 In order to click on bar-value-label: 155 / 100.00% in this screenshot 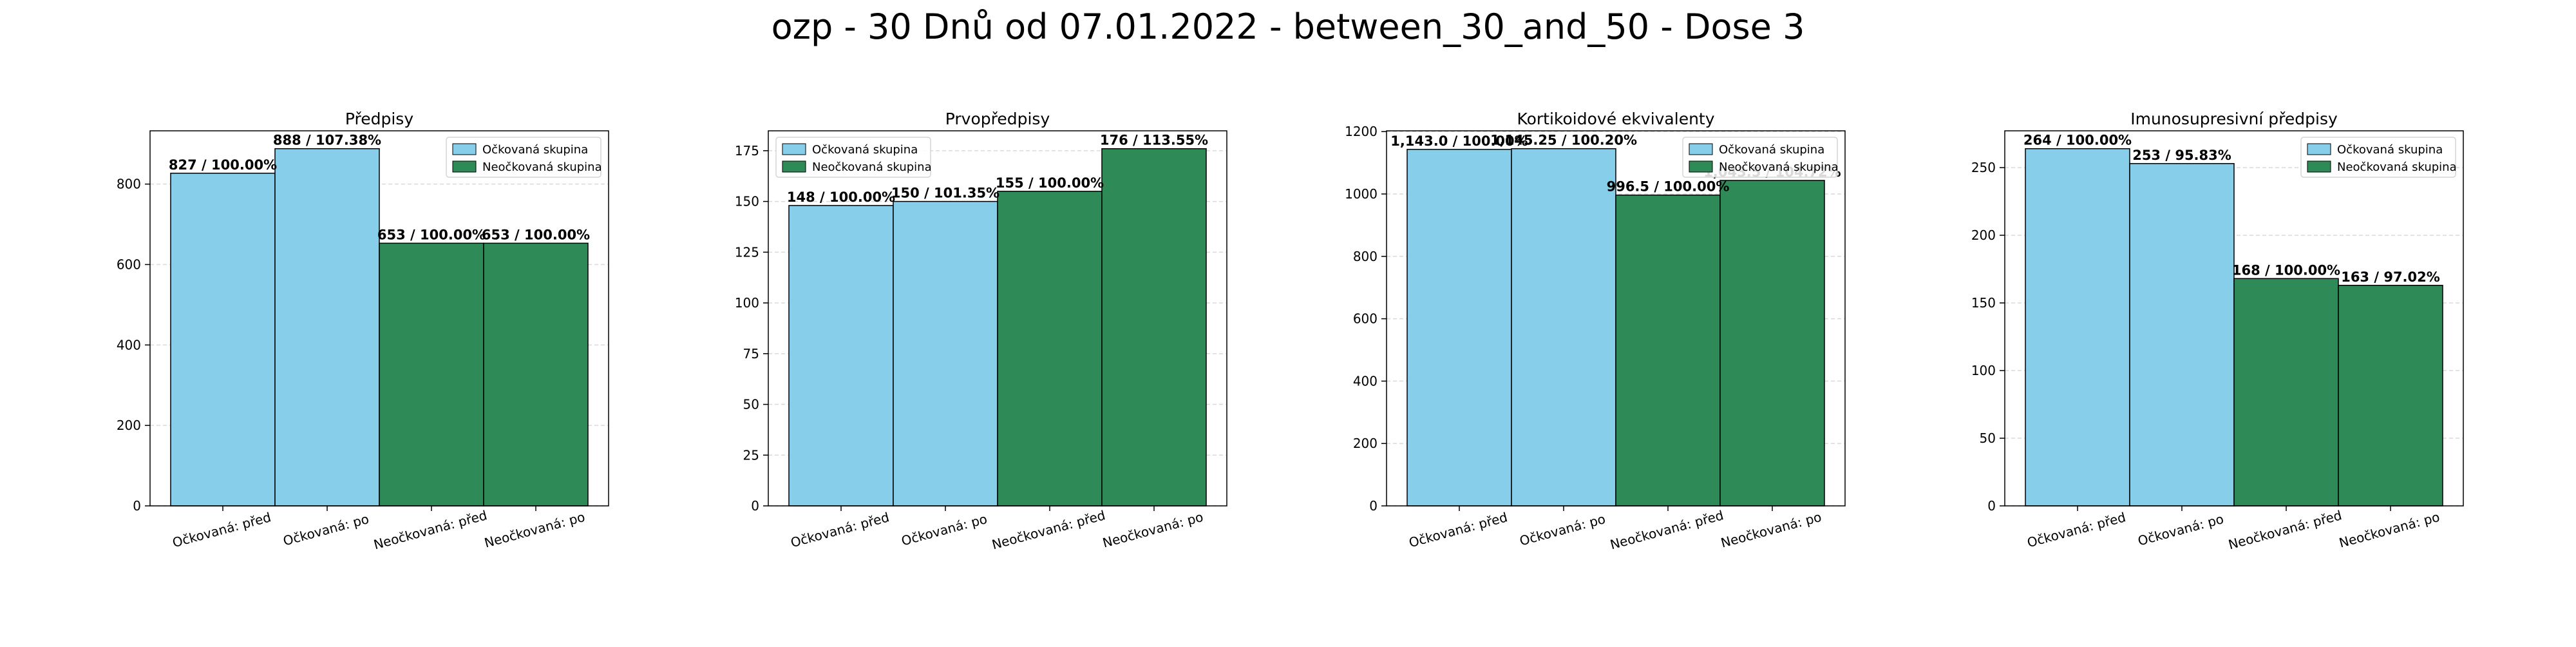, I will do `click(1050, 183)`.